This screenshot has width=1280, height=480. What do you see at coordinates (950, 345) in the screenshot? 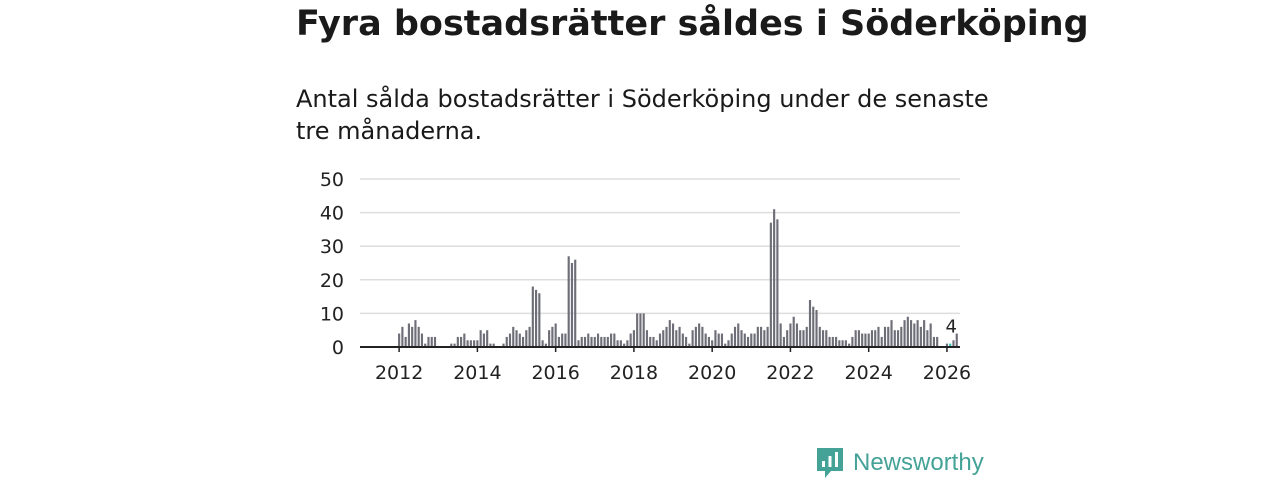
I see `bar-highlight` at bounding box center [950, 345].